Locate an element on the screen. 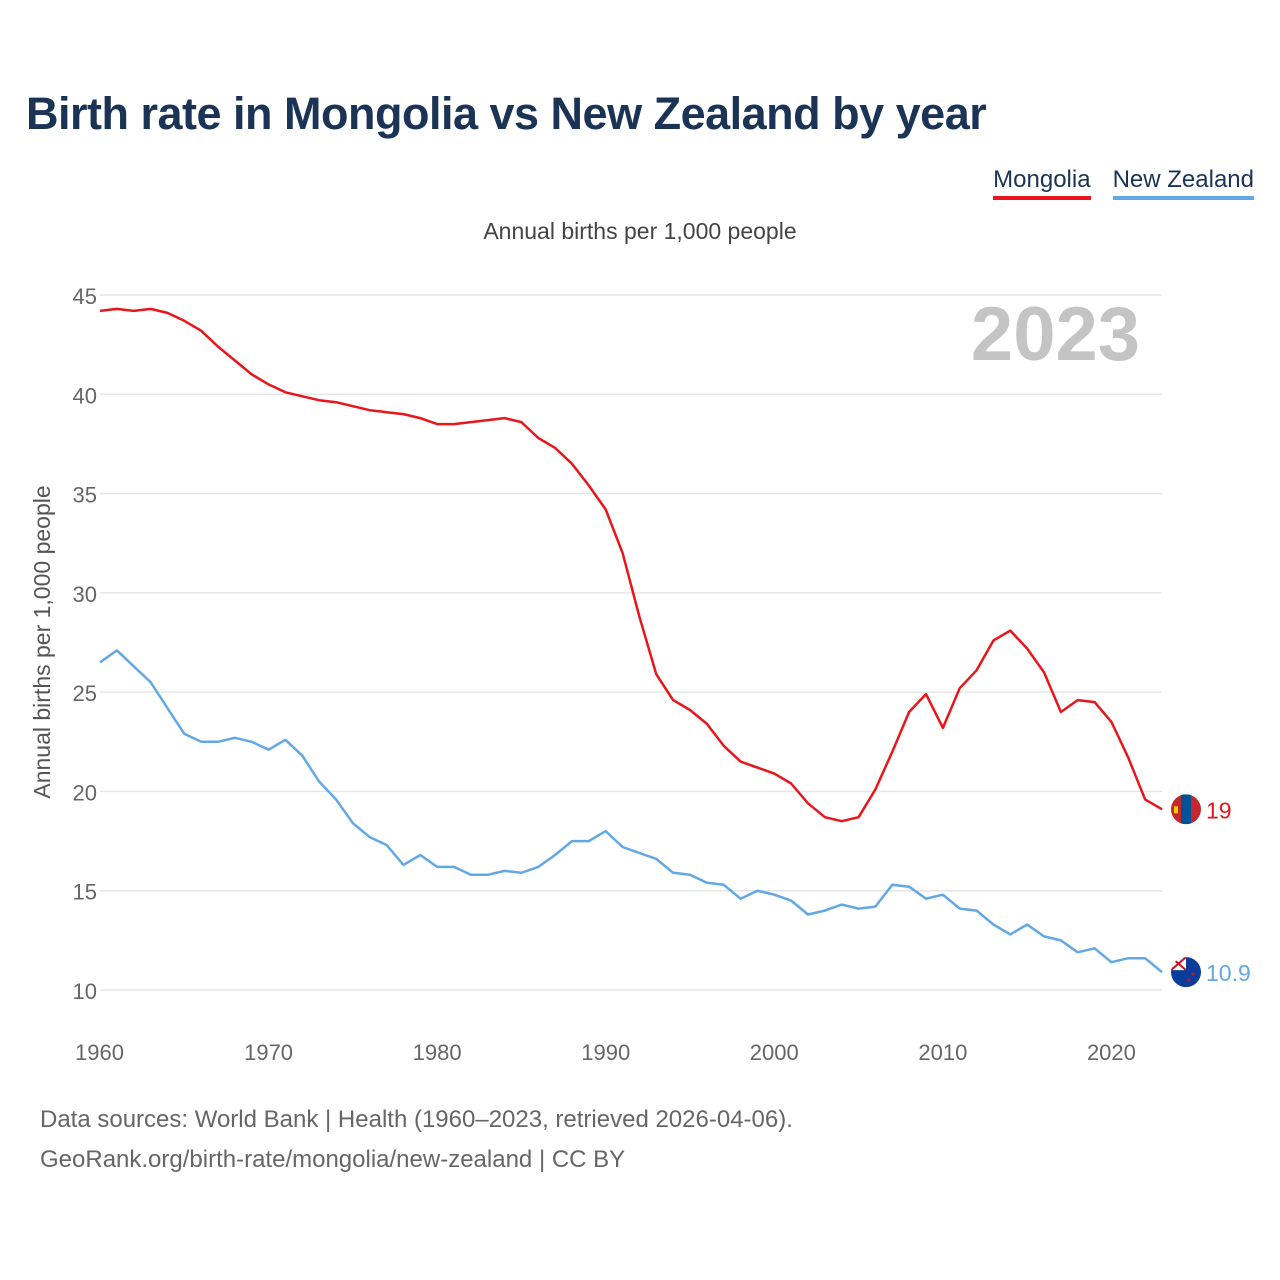 Image resolution: width=1280 pixels, height=1280 pixels. x-tick-label-2010: 2010 is located at coordinates (942, 1052).